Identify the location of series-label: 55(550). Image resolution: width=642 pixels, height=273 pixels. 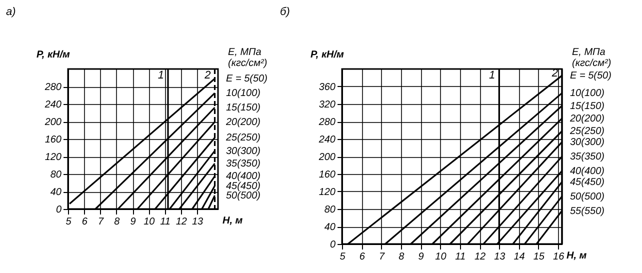
(587, 211).